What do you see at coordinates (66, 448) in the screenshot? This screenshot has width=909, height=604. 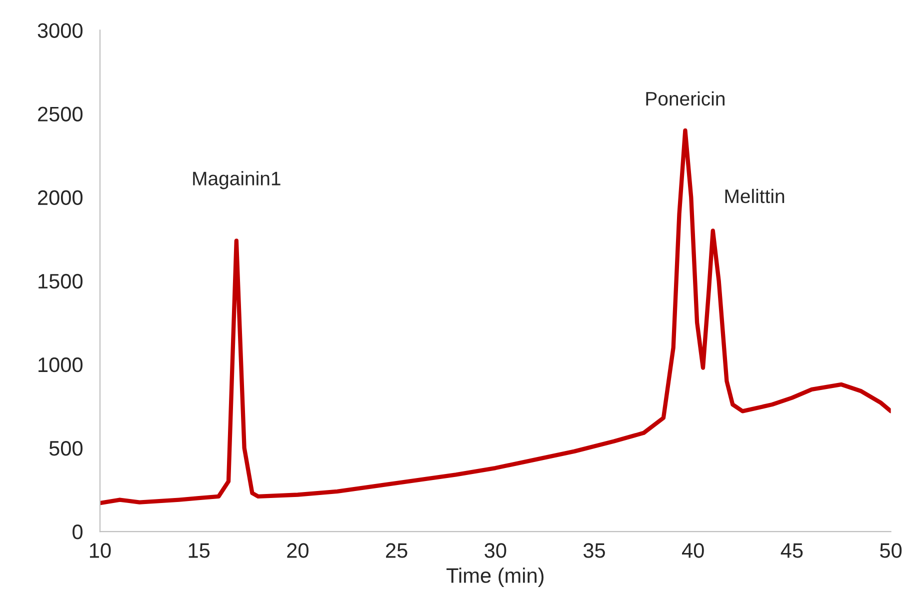 I see `y-tick-label: 500` at bounding box center [66, 448].